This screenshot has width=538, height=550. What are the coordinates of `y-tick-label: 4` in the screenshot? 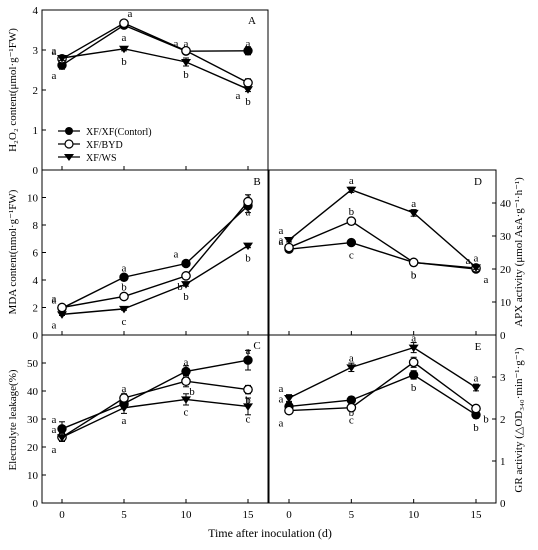 It's located at (36, 281).